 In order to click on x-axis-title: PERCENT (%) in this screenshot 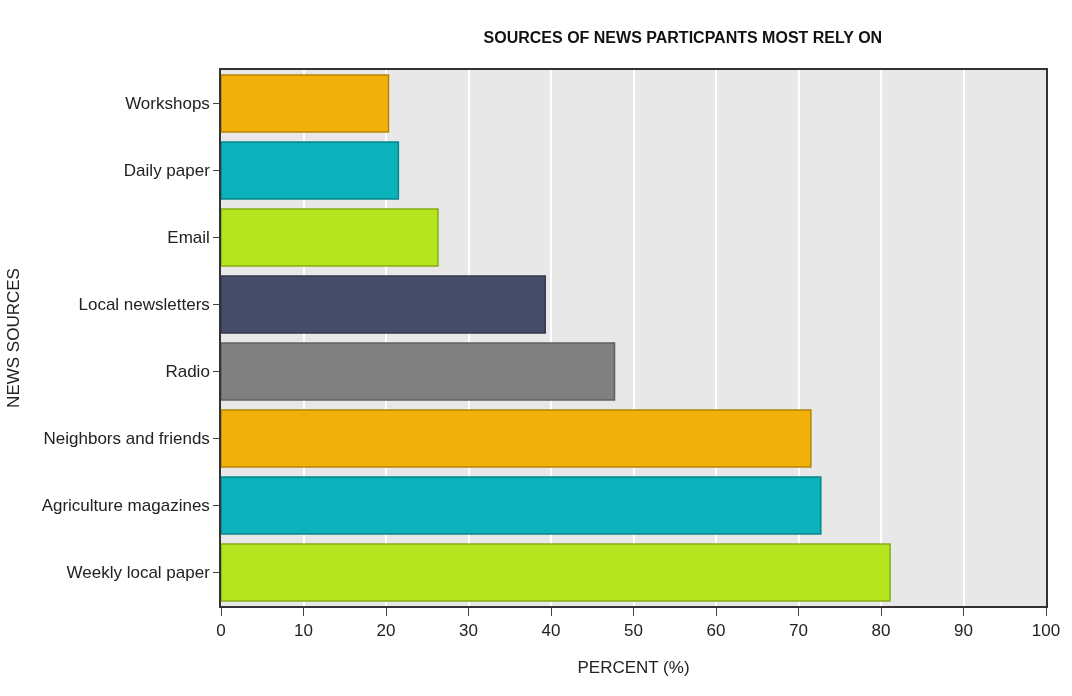, I will do `click(633, 668)`.